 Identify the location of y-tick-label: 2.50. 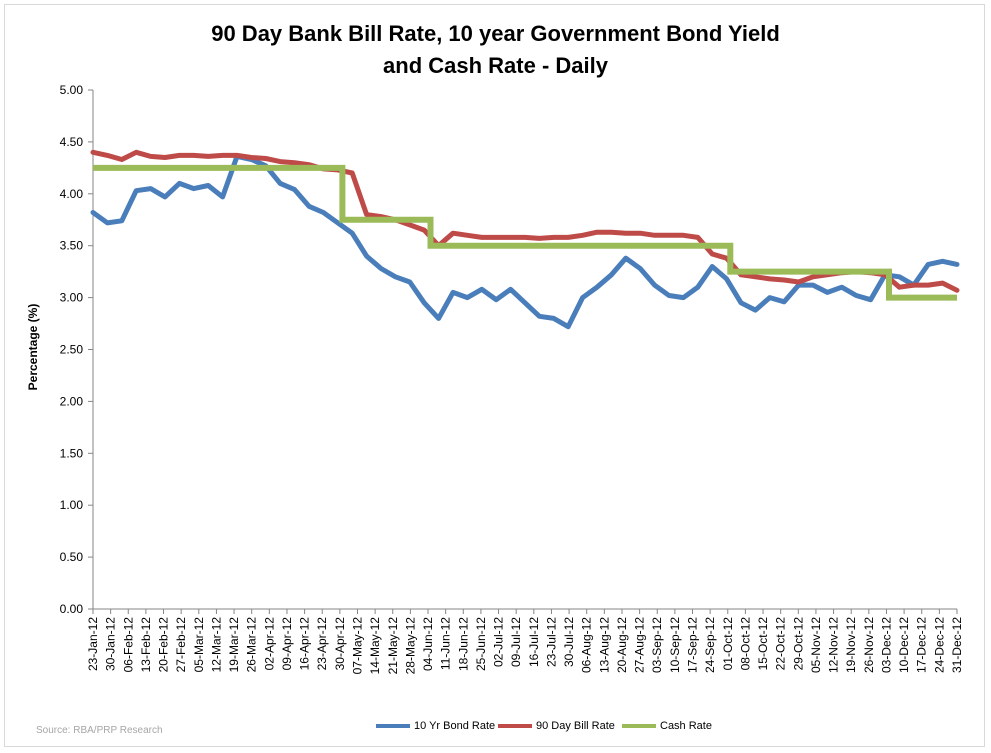
(72, 350).